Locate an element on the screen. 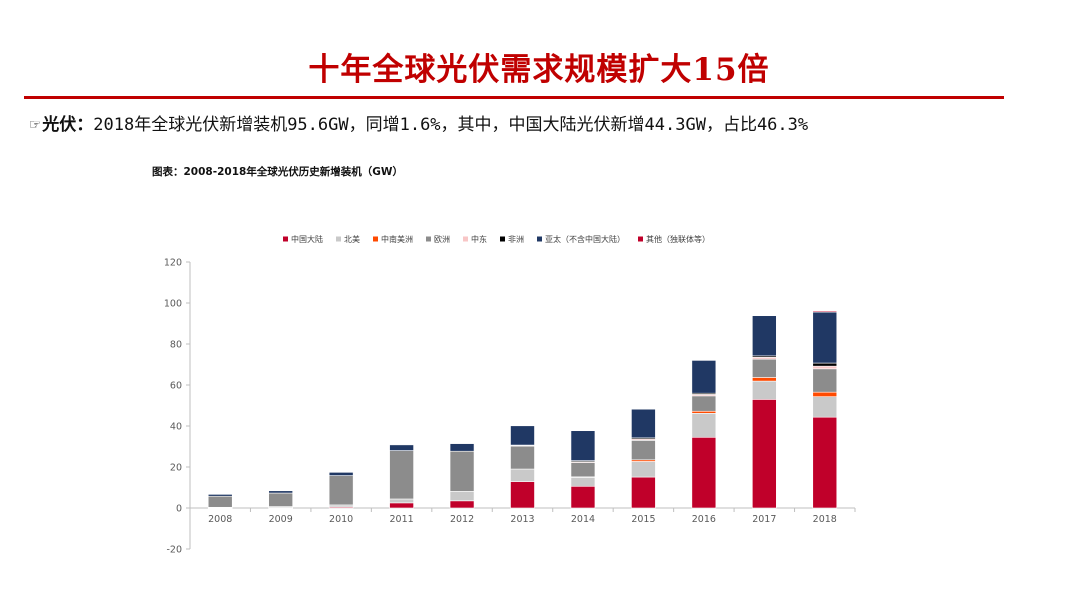 This screenshot has width=1078, height=595. x-tick-label: 2013 is located at coordinates (522, 519).